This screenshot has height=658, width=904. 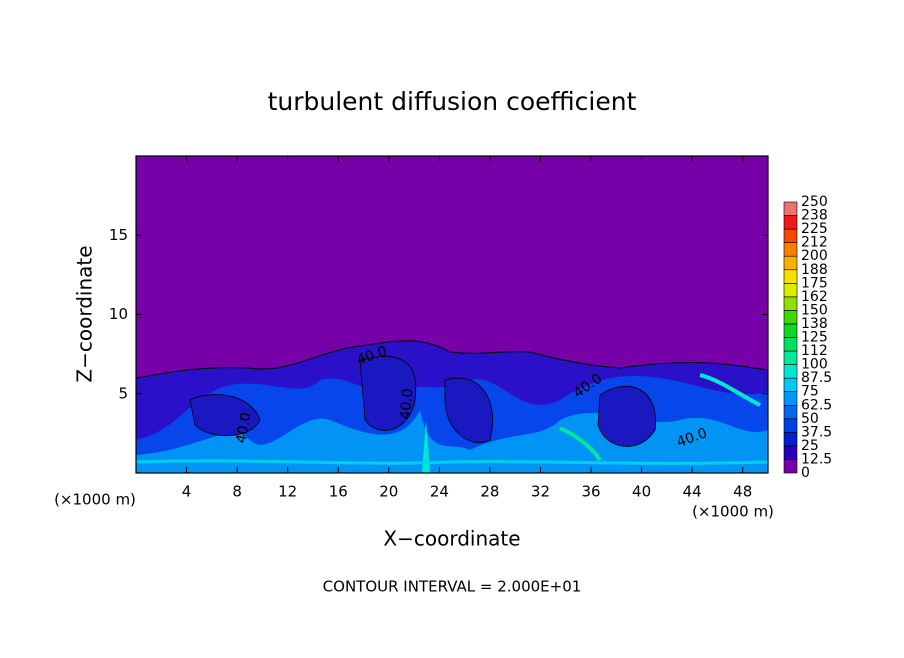 I want to click on colorbar-label: 225, so click(x=814, y=229).